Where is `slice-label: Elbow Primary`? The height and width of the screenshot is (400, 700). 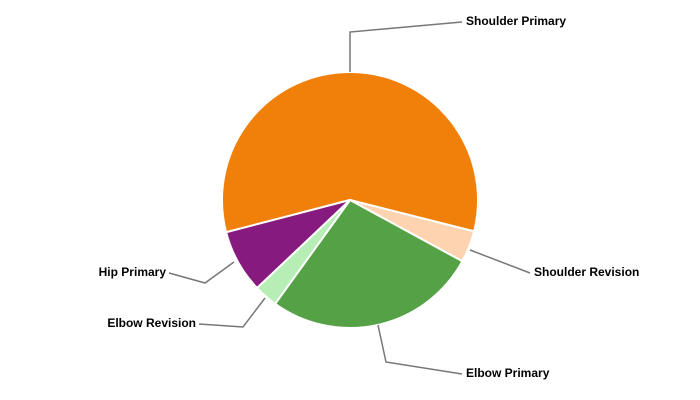 slice-label: Elbow Primary is located at coordinates (508, 373).